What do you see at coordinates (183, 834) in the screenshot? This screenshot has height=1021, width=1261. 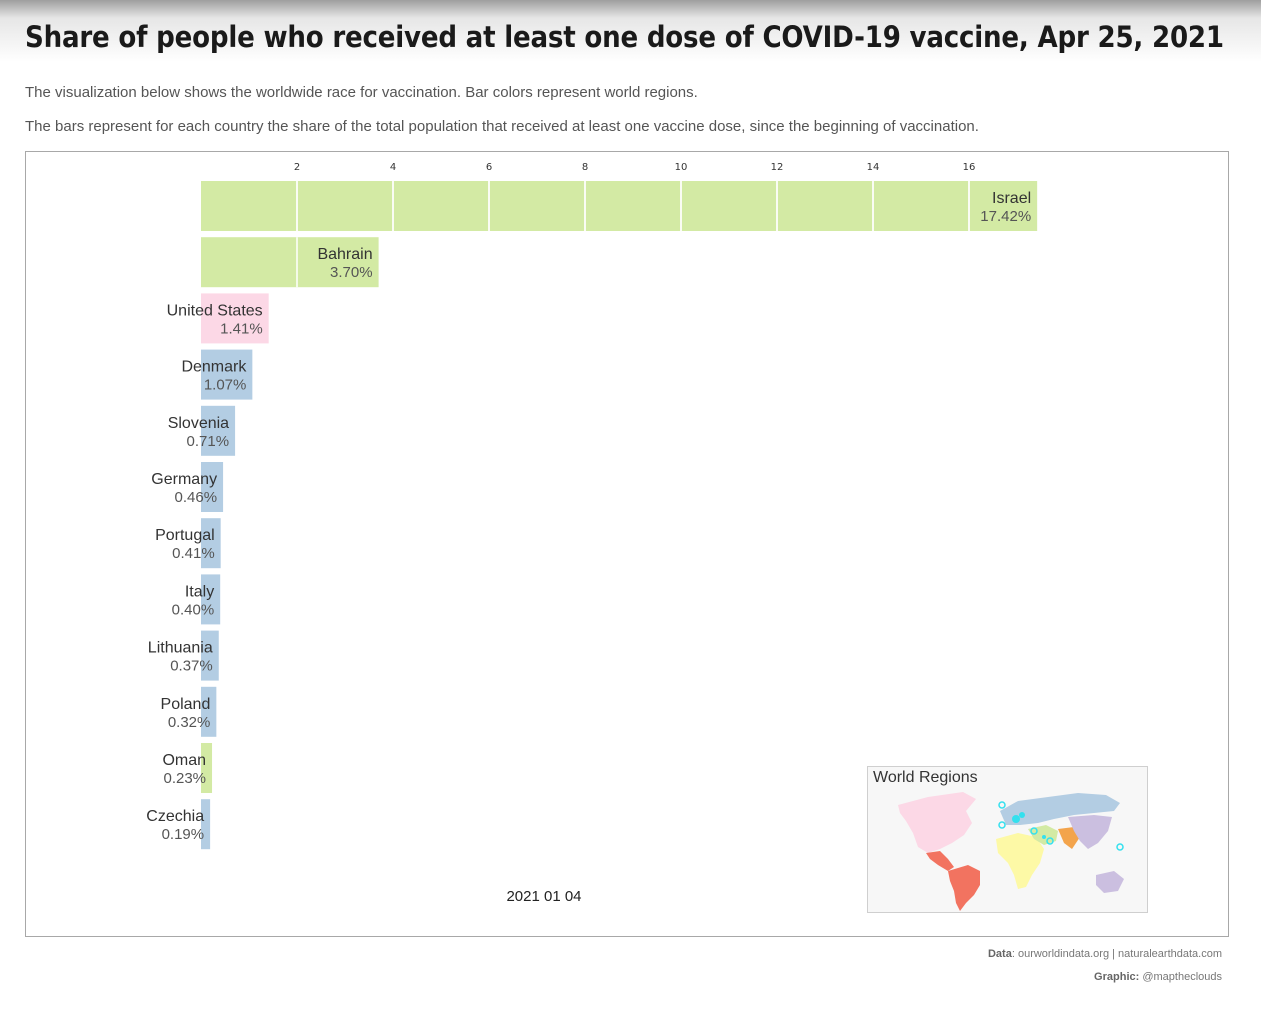 I see `value-label: 0.19%` at bounding box center [183, 834].